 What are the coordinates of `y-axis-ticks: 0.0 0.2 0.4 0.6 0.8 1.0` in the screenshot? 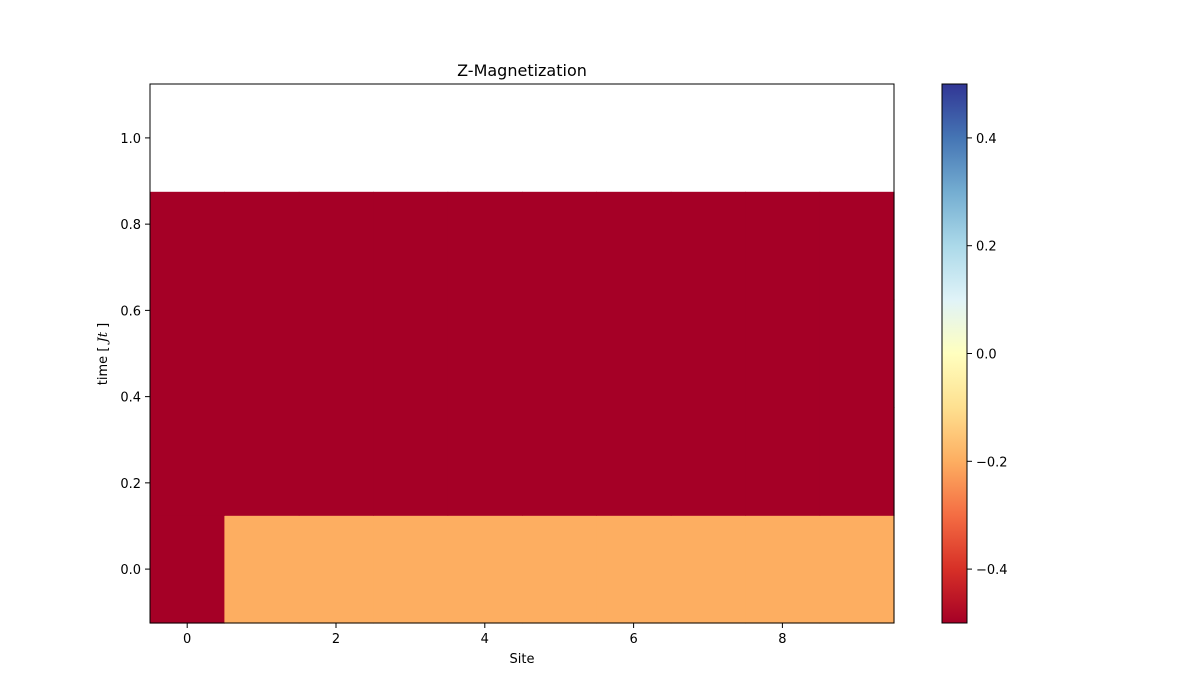 It's located at (135, 355).